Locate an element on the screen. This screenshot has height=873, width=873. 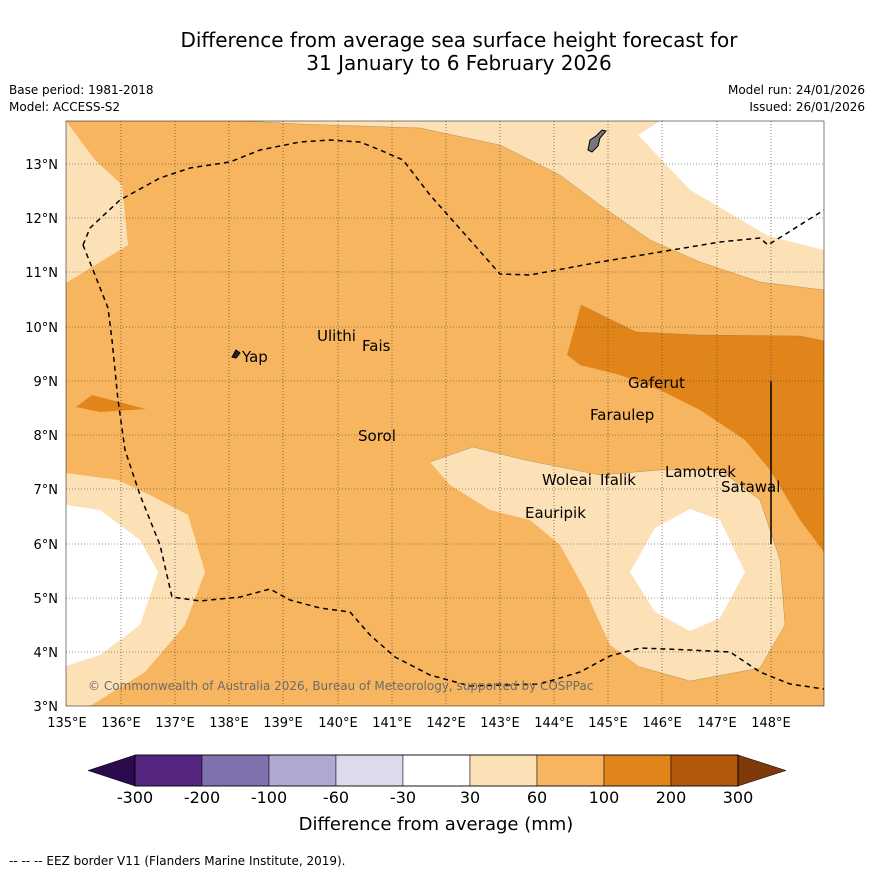
lat-label: 6°N is located at coordinates (46, 545).